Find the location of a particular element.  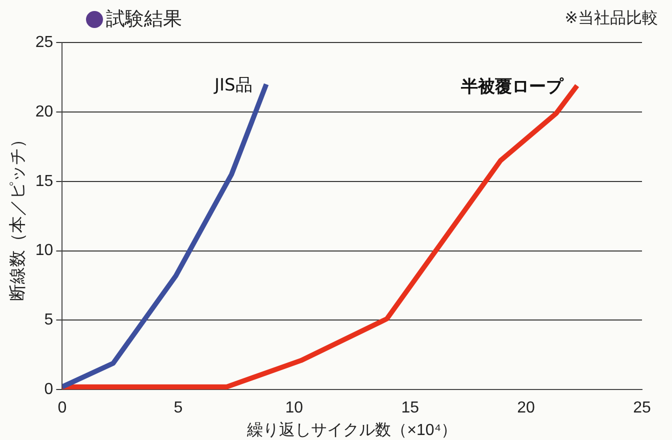

x-tick-label: 10 is located at coordinates (294, 408).